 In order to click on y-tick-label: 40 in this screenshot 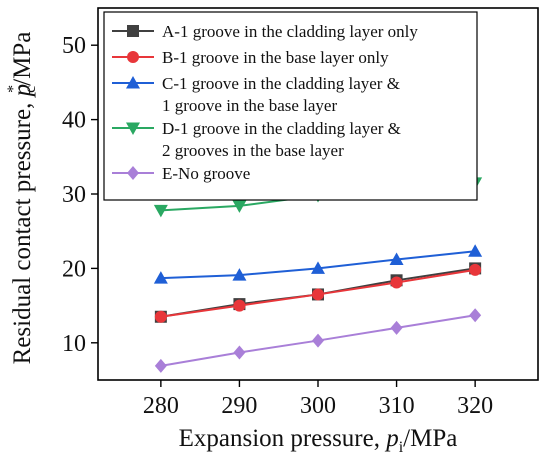, I will do `click(74, 121)`.